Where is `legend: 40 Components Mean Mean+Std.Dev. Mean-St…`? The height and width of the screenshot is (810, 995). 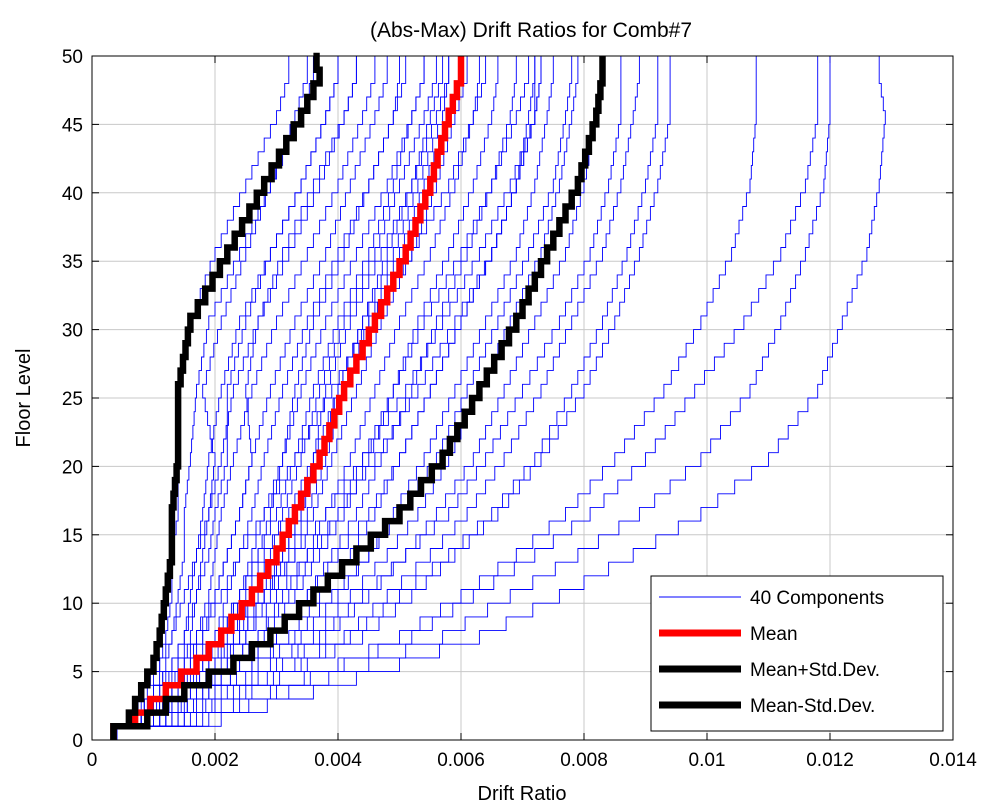 legend: 40 Components Mean Mean+Std.Dev. Mean-St… is located at coordinates (797, 653).